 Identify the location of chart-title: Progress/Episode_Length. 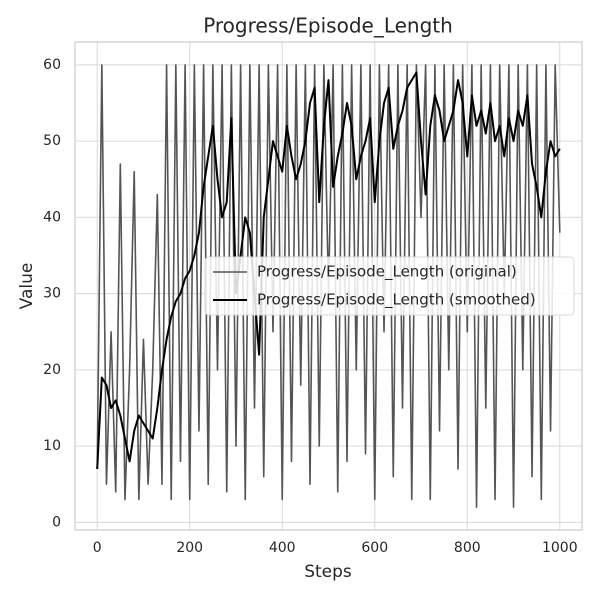
(328, 26).